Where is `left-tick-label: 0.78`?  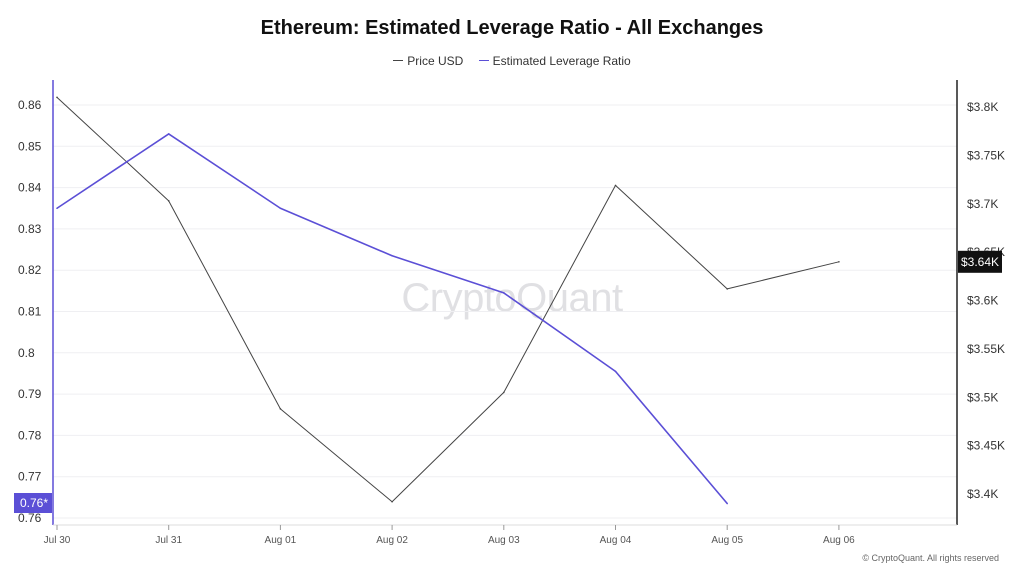
left-tick-label: 0.78 is located at coordinates (30, 435).